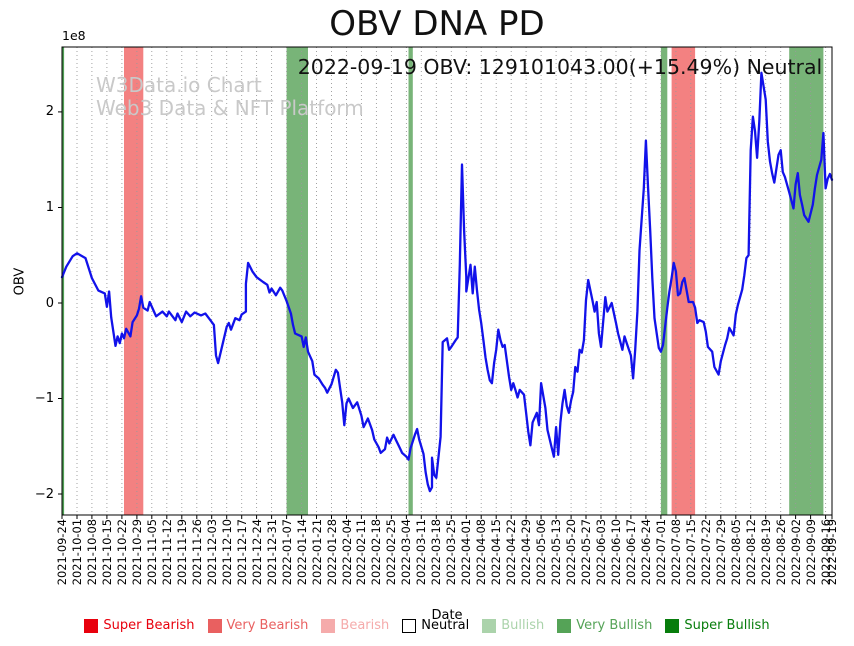 The width and height of the screenshot is (854, 646). What do you see at coordinates (49, 207) in the screenshot?
I see `y-tick-label: 1` at bounding box center [49, 207].